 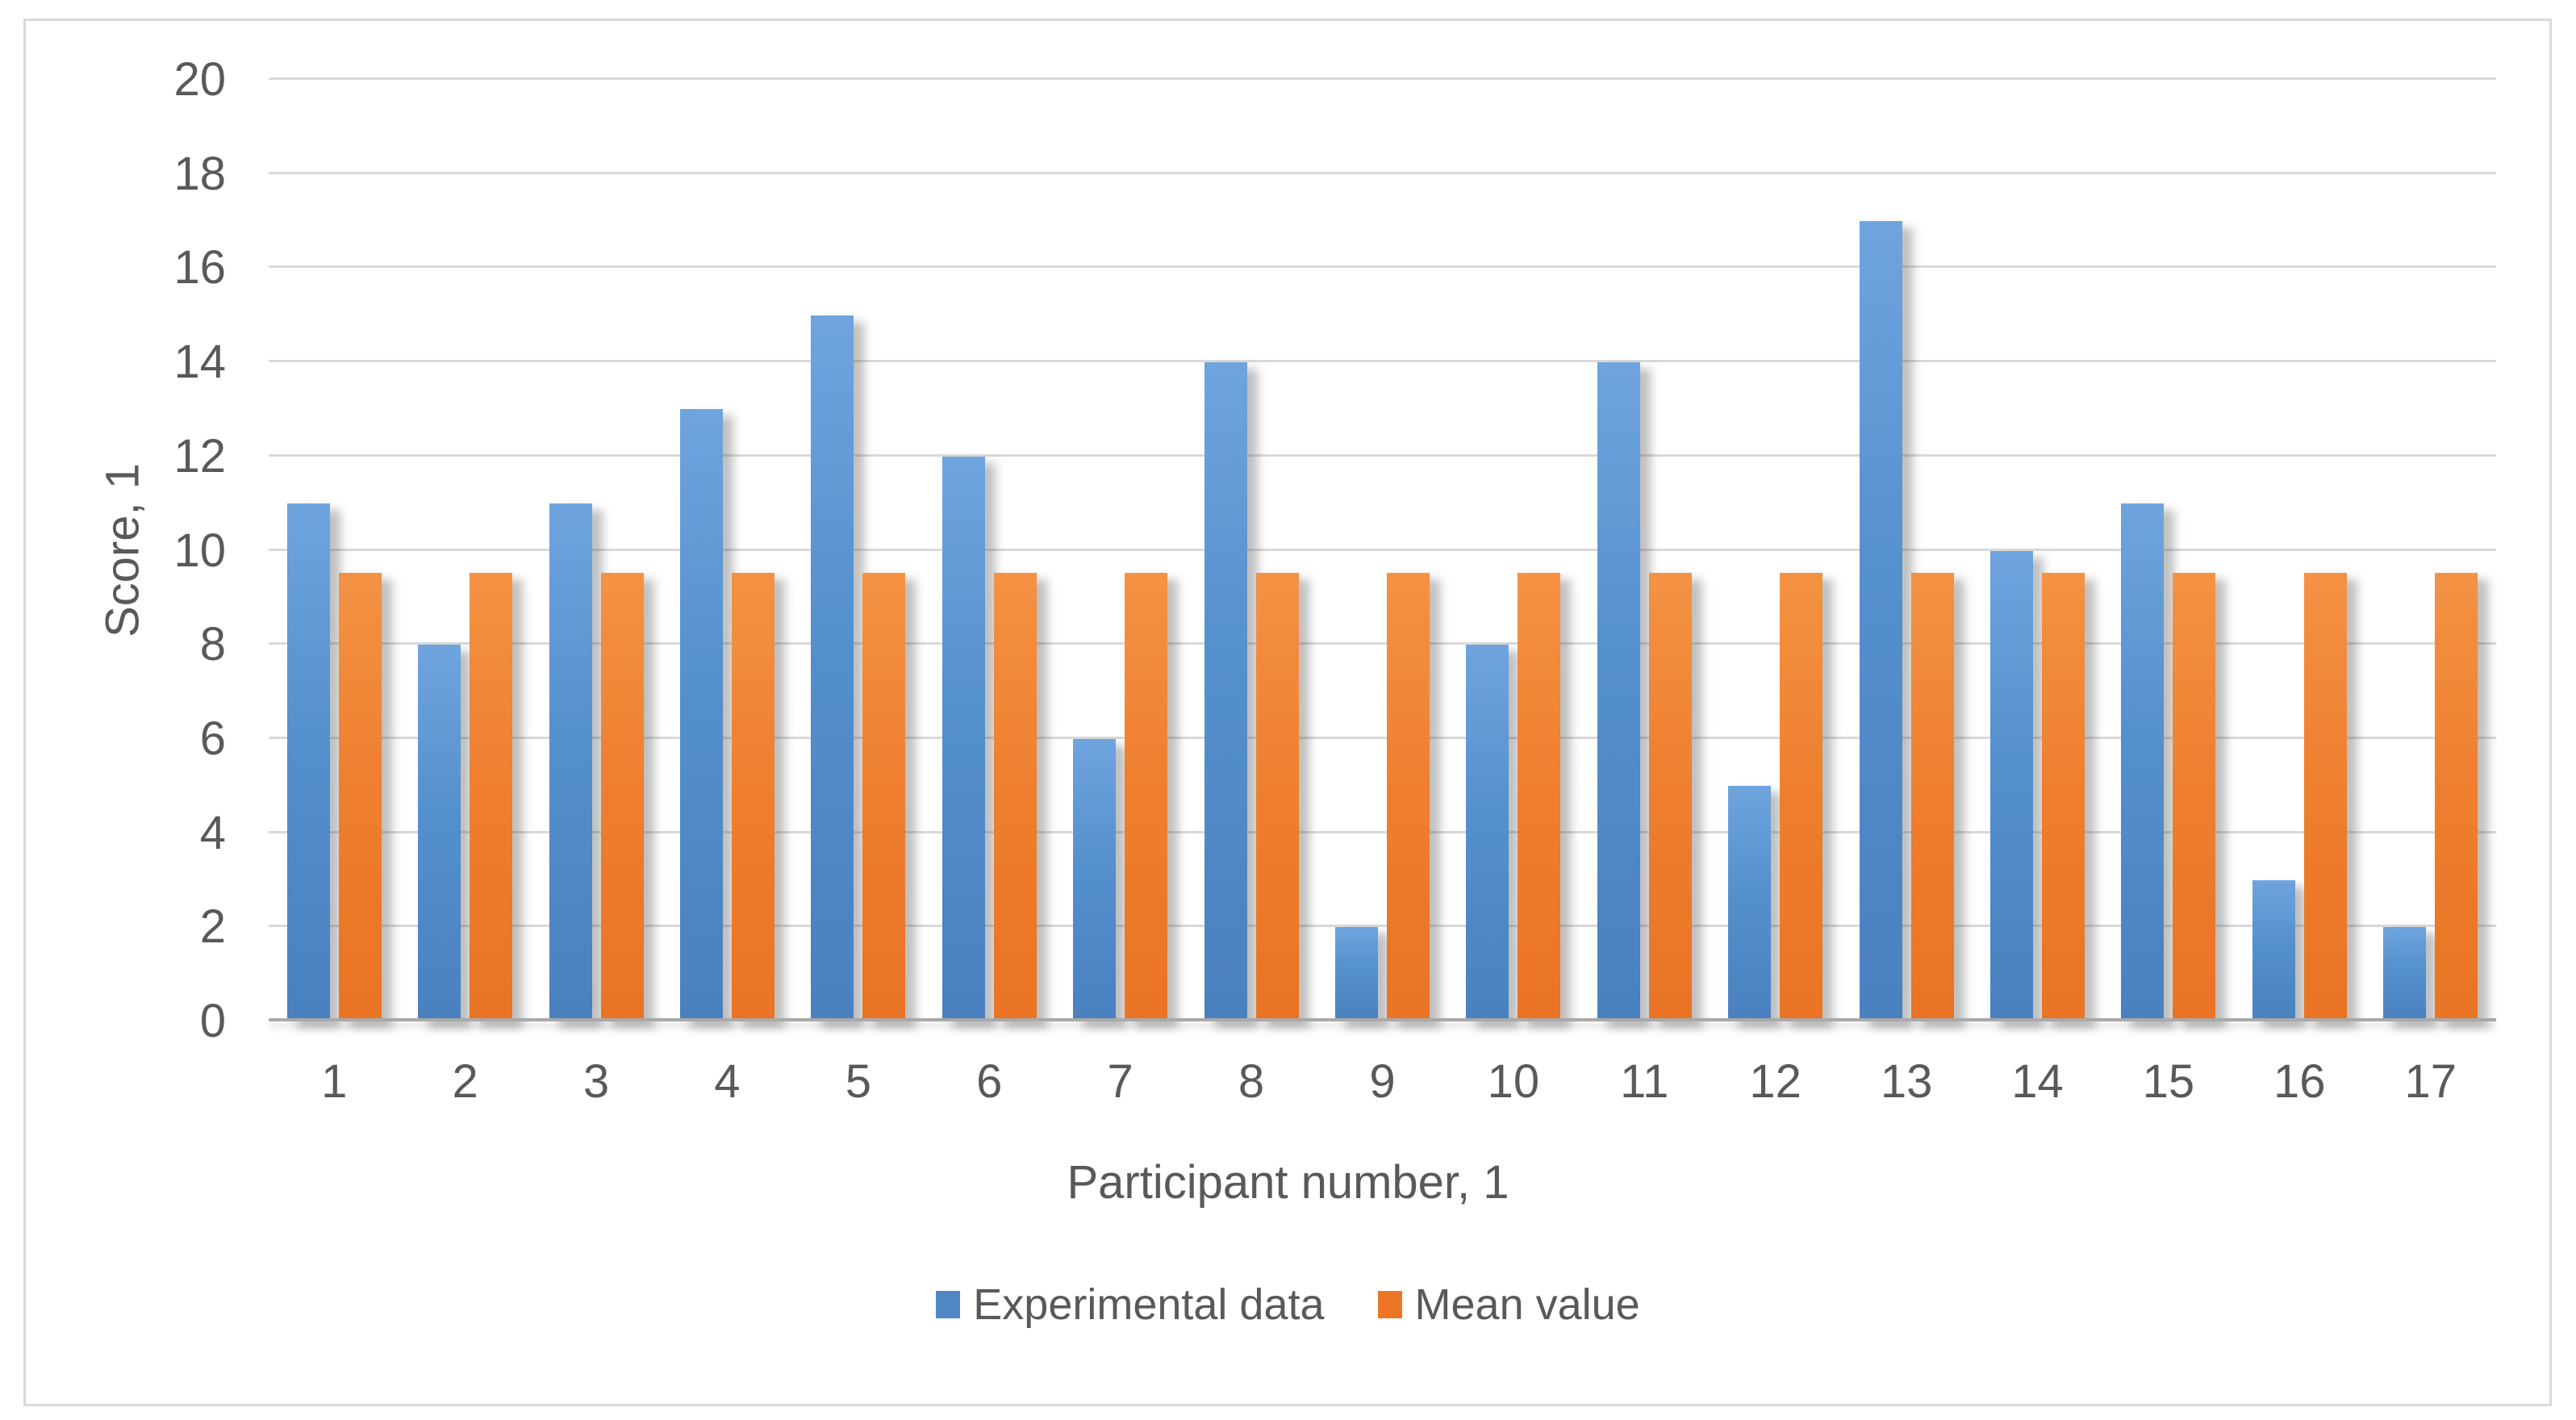 What do you see at coordinates (948, 1304) in the screenshot?
I see `experimental-data-swatch-icon` at bounding box center [948, 1304].